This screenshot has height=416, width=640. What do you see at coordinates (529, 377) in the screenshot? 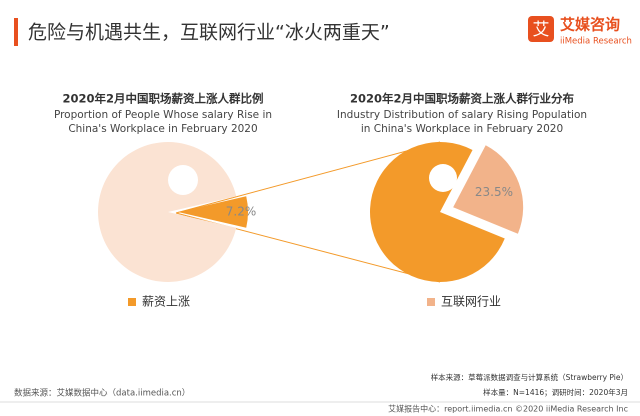
I see `sample-source: 样本来源：草莓派数据调查与计算系统（Strawberry Pie）` at bounding box center [529, 377].